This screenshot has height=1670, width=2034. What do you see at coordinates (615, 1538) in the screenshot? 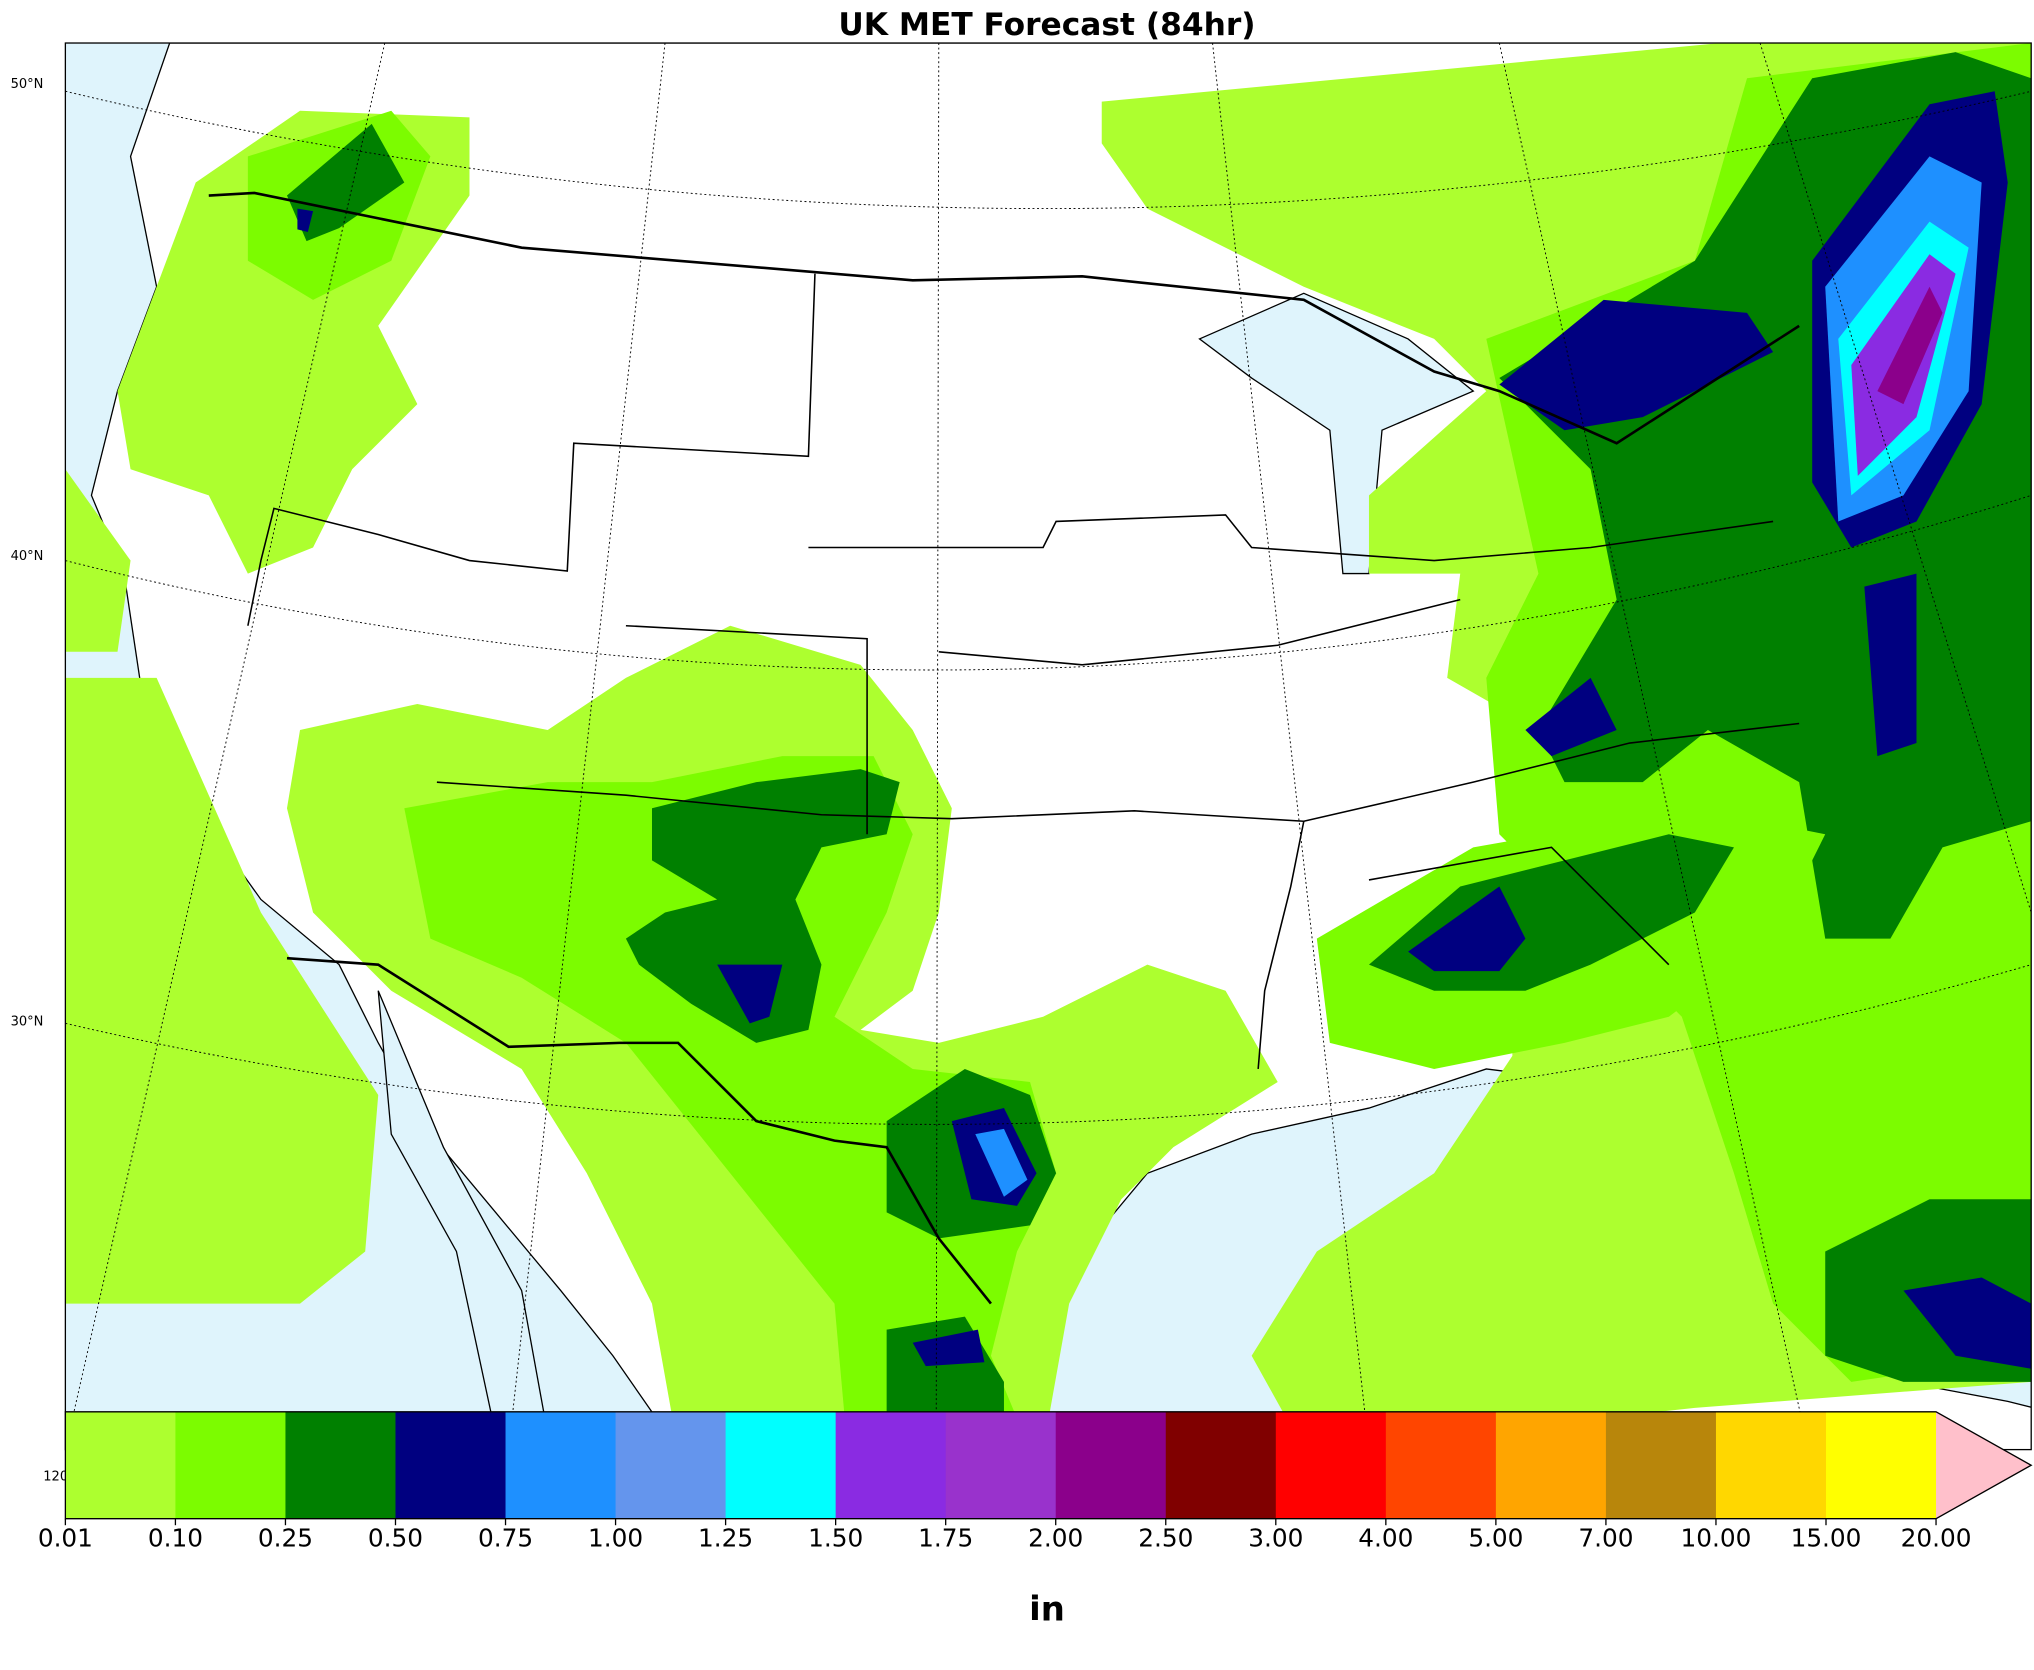
I see `colorbar-tick-label: 1.00` at bounding box center [615, 1538].